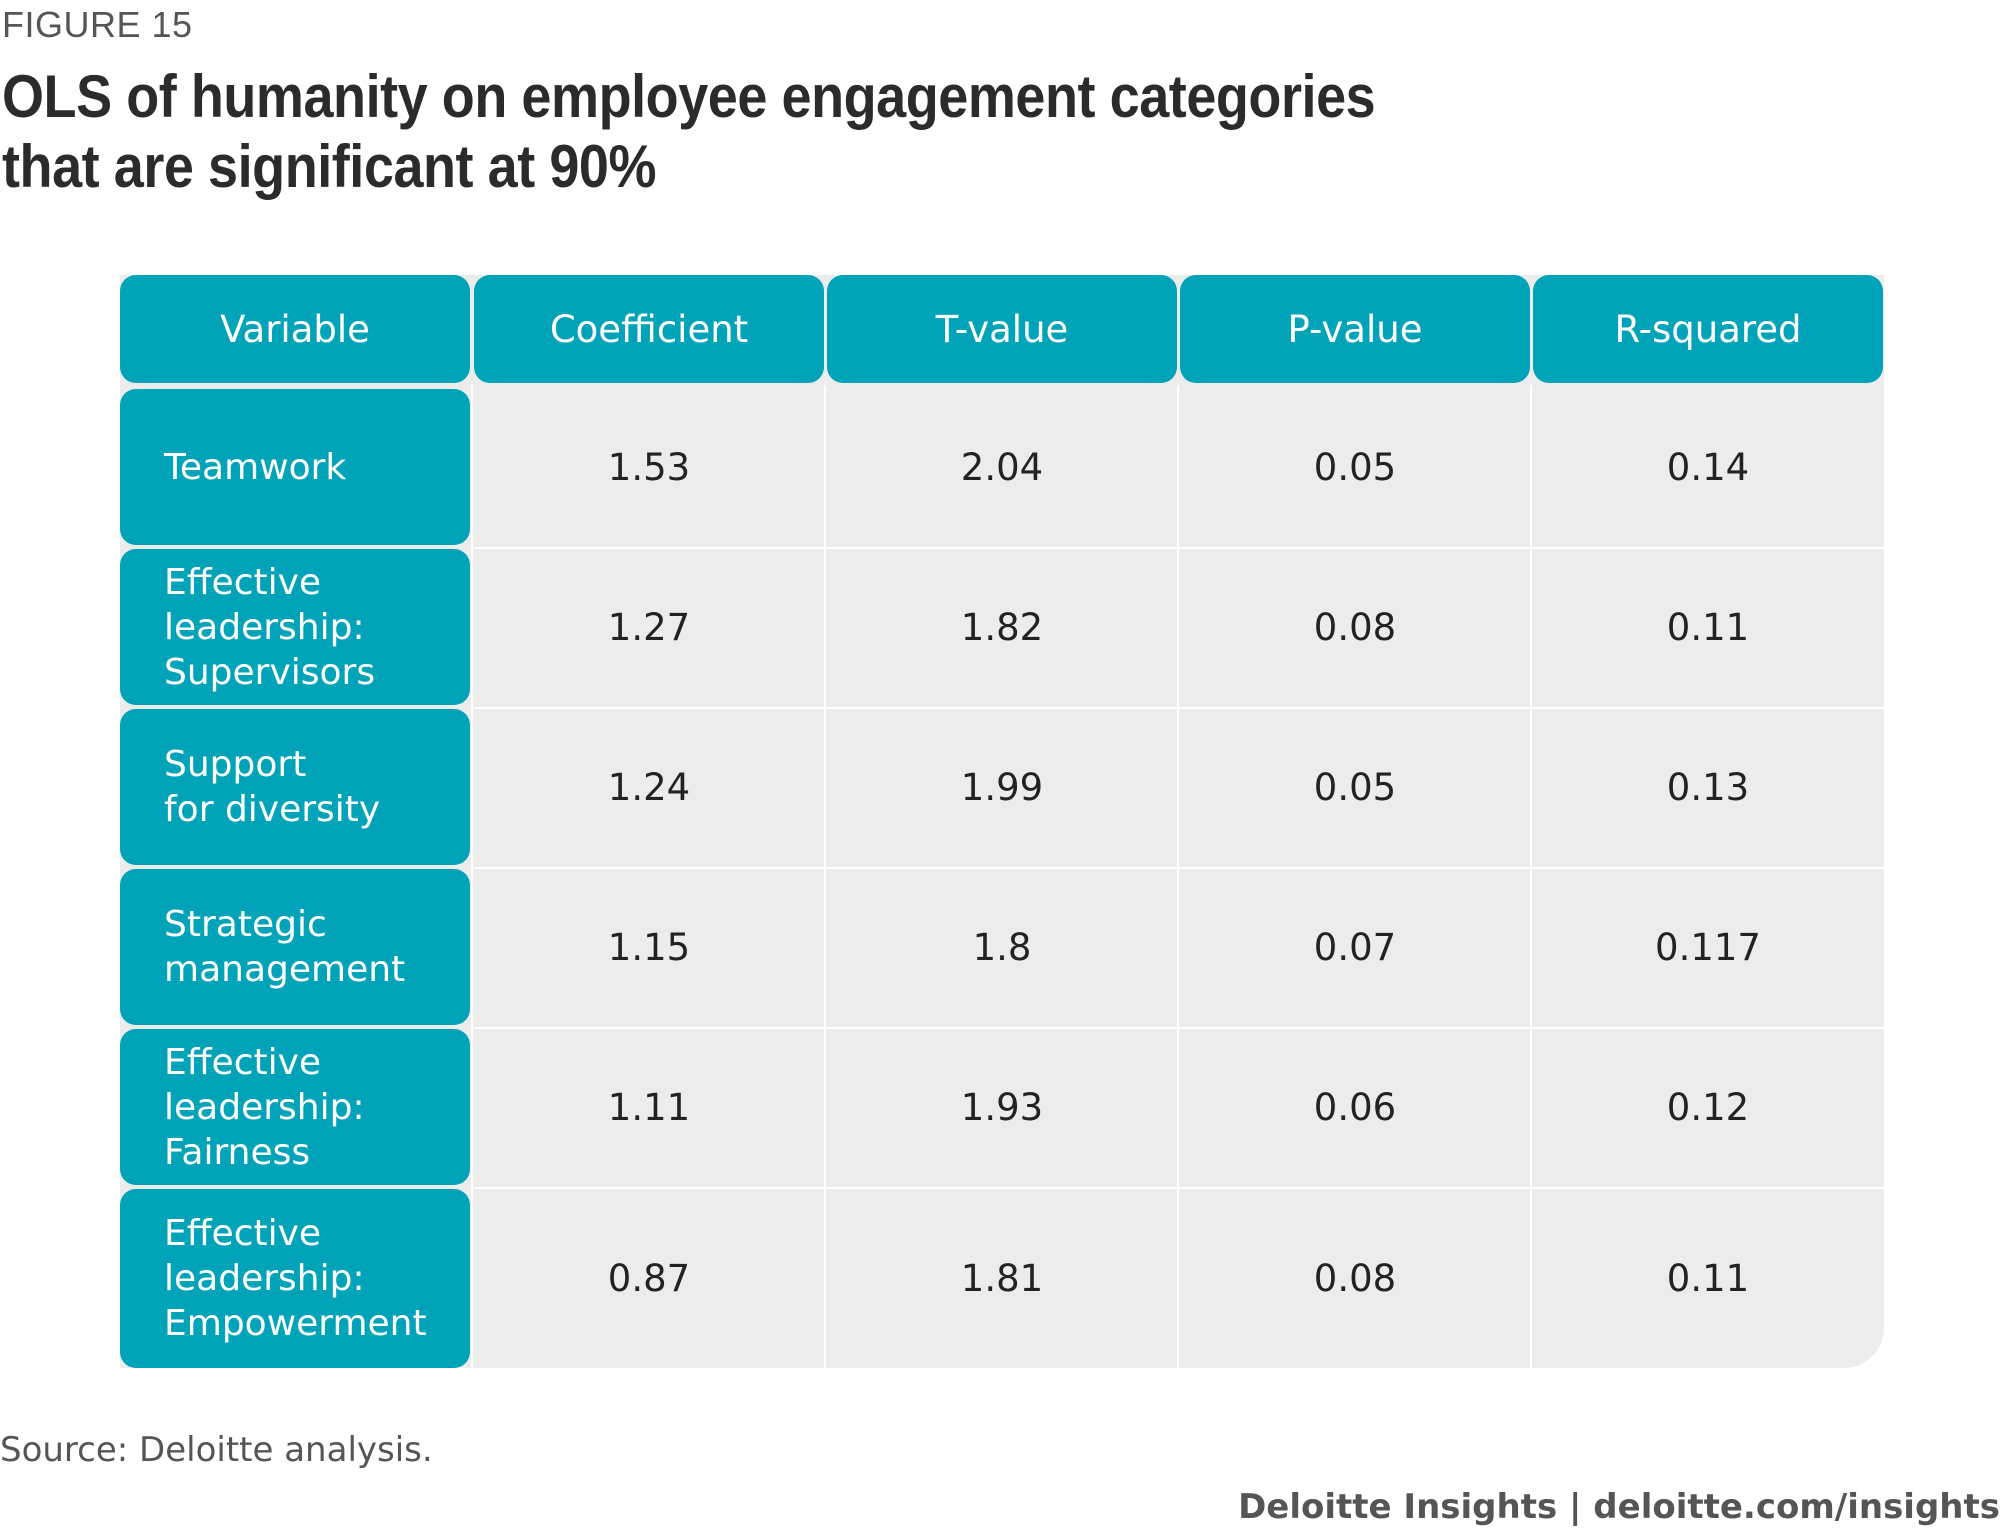 This screenshot has width=2000, height=1531. What do you see at coordinates (216, 1450) in the screenshot?
I see `source-note: Source: Deloitte analysis.` at bounding box center [216, 1450].